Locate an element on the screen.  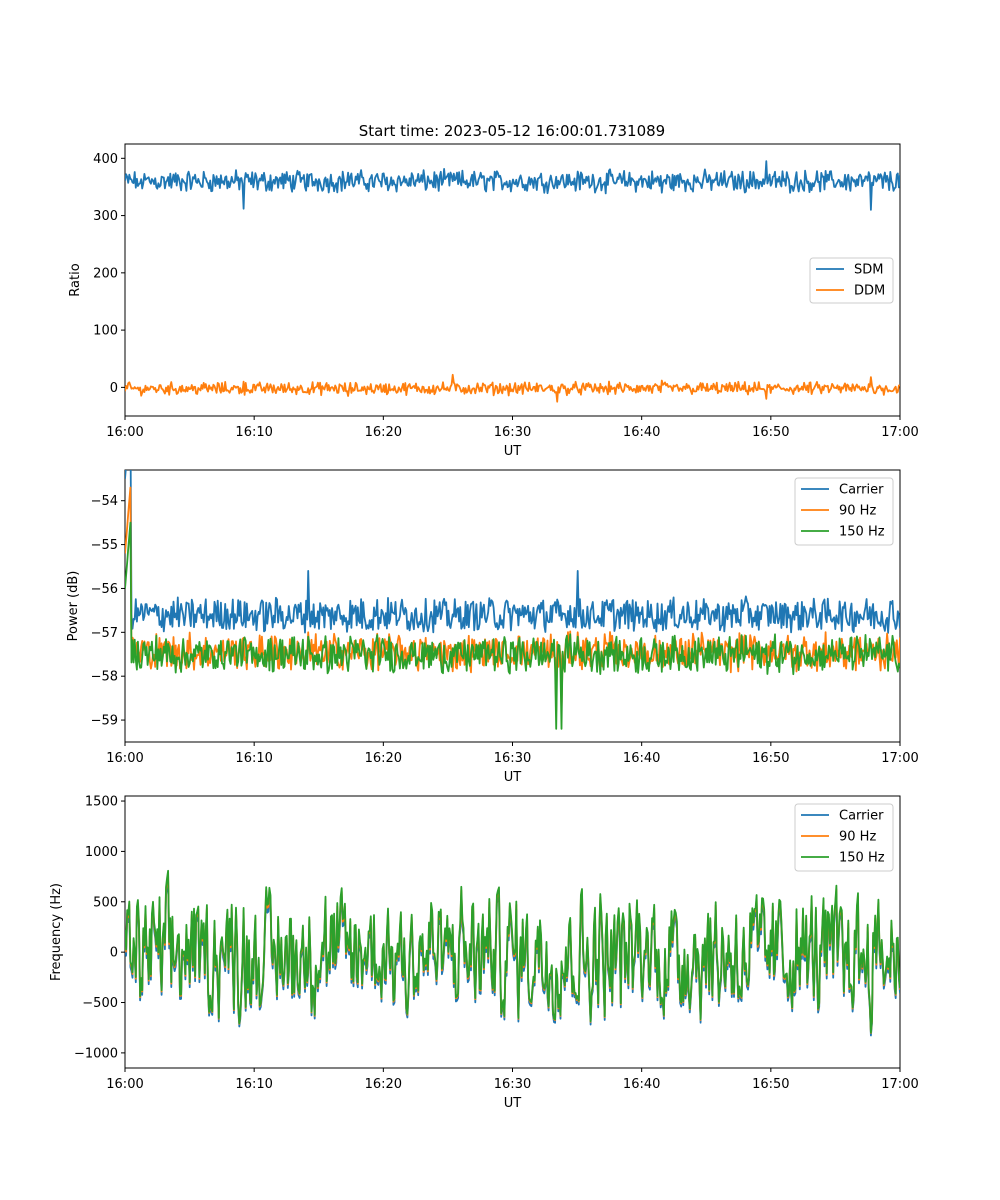
series-line-carrier is located at coordinates (512, 552).